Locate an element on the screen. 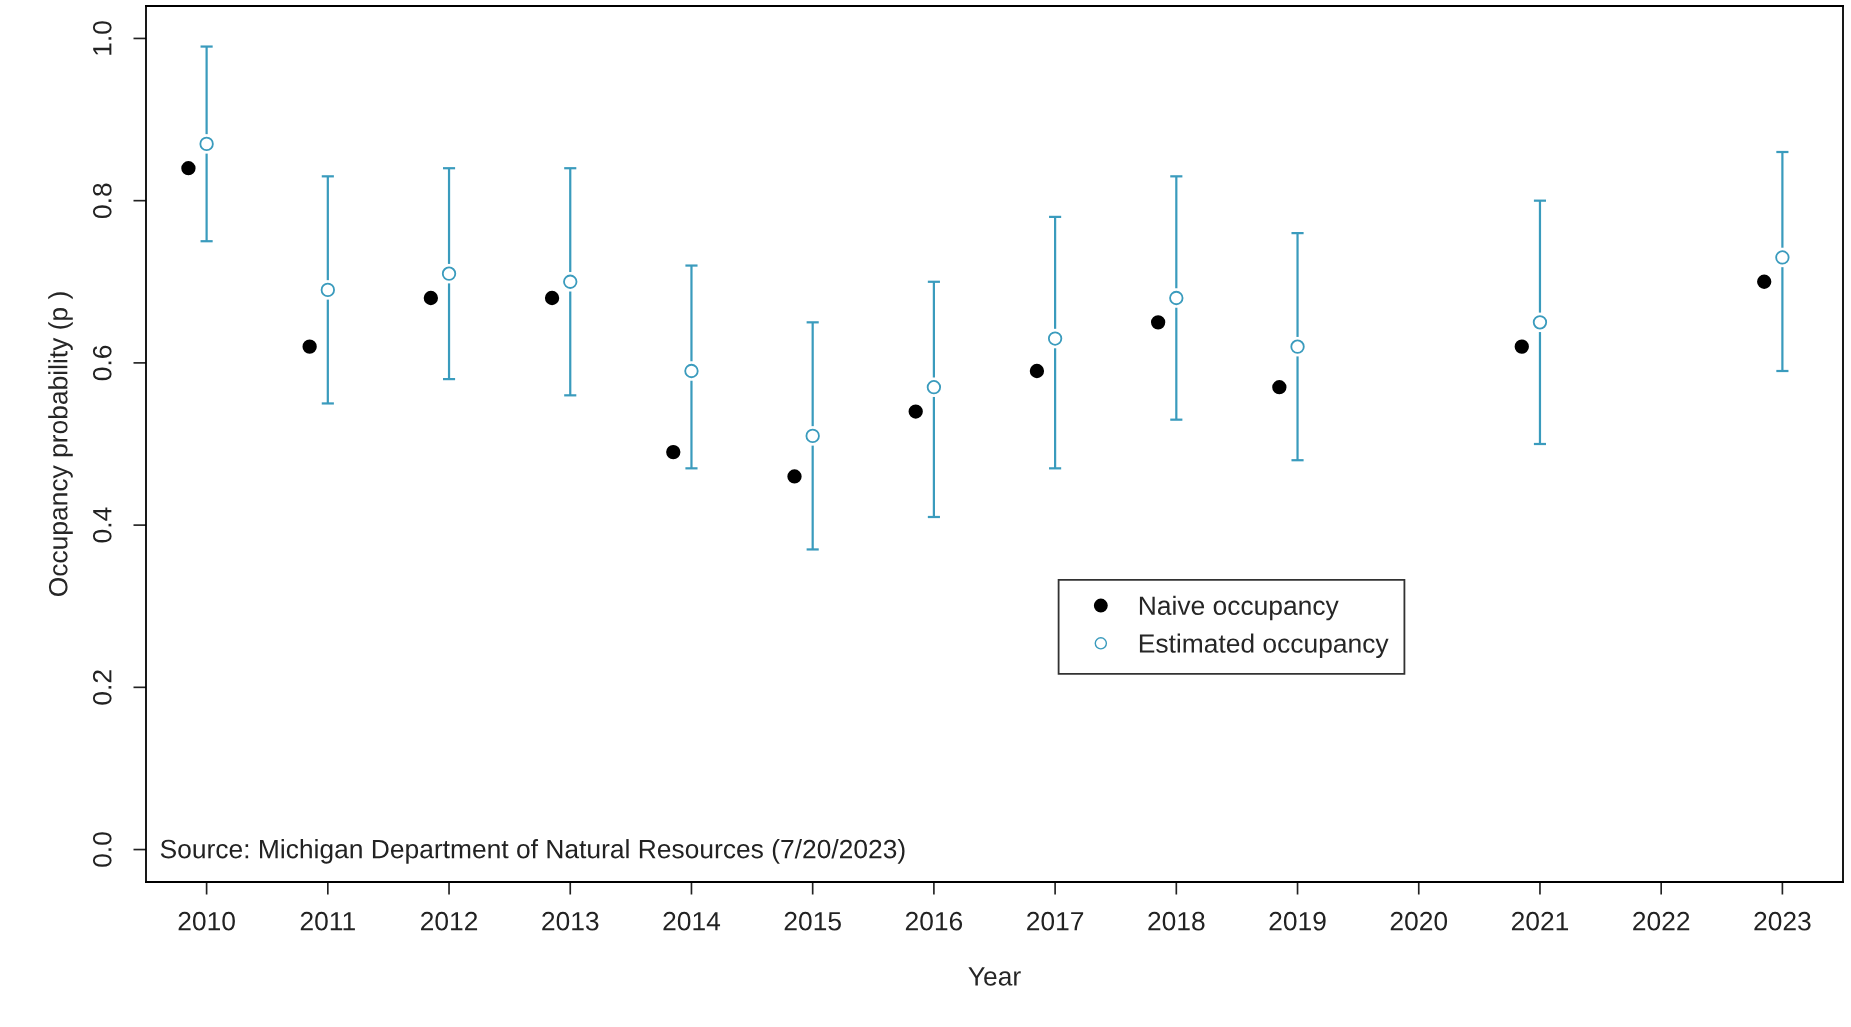 The height and width of the screenshot is (1027, 1851). x-tick-label: 2011 is located at coordinates (327, 921).